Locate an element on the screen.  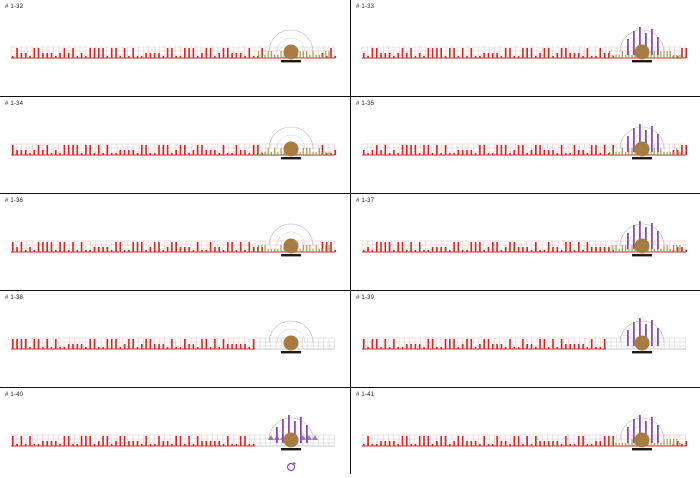
panel-label: # 1-32 is located at coordinates (14, 7).